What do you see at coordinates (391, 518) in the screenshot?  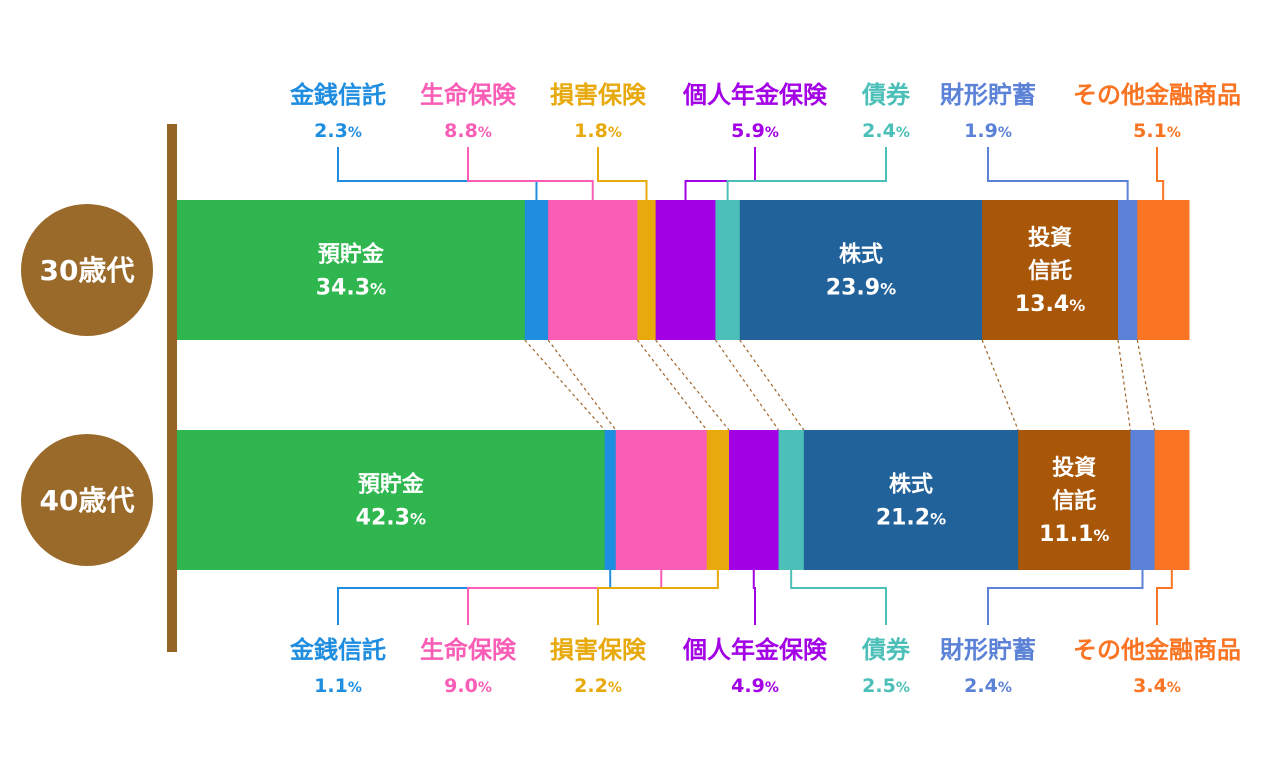 I see `segment-value: 42.3%` at bounding box center [391, 518].